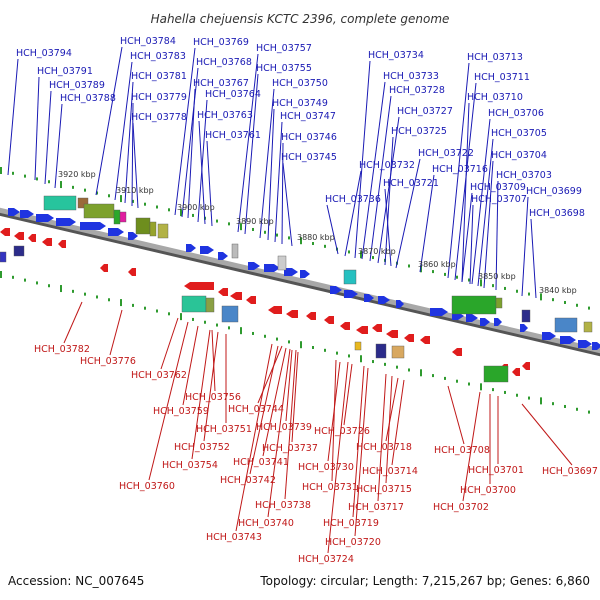 This screenshot has height=600, width=600. Describe the element at coordinates (488, 490) in the screenshot. I see `gene-label-lower: HCH_03700` at that location.